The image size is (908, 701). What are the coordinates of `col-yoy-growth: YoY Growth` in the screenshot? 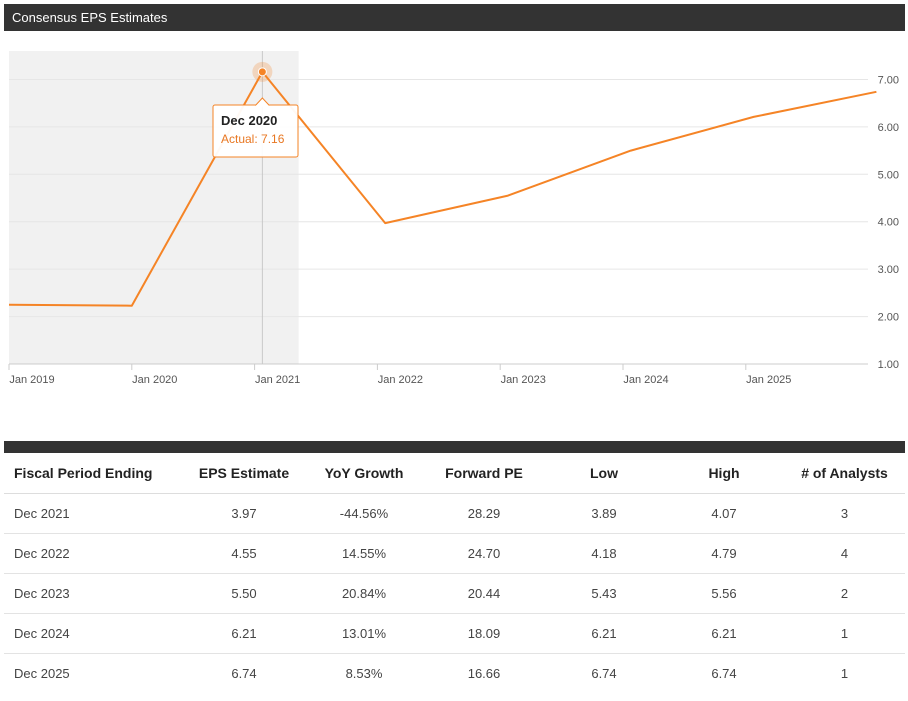 It's located at (364, 473).